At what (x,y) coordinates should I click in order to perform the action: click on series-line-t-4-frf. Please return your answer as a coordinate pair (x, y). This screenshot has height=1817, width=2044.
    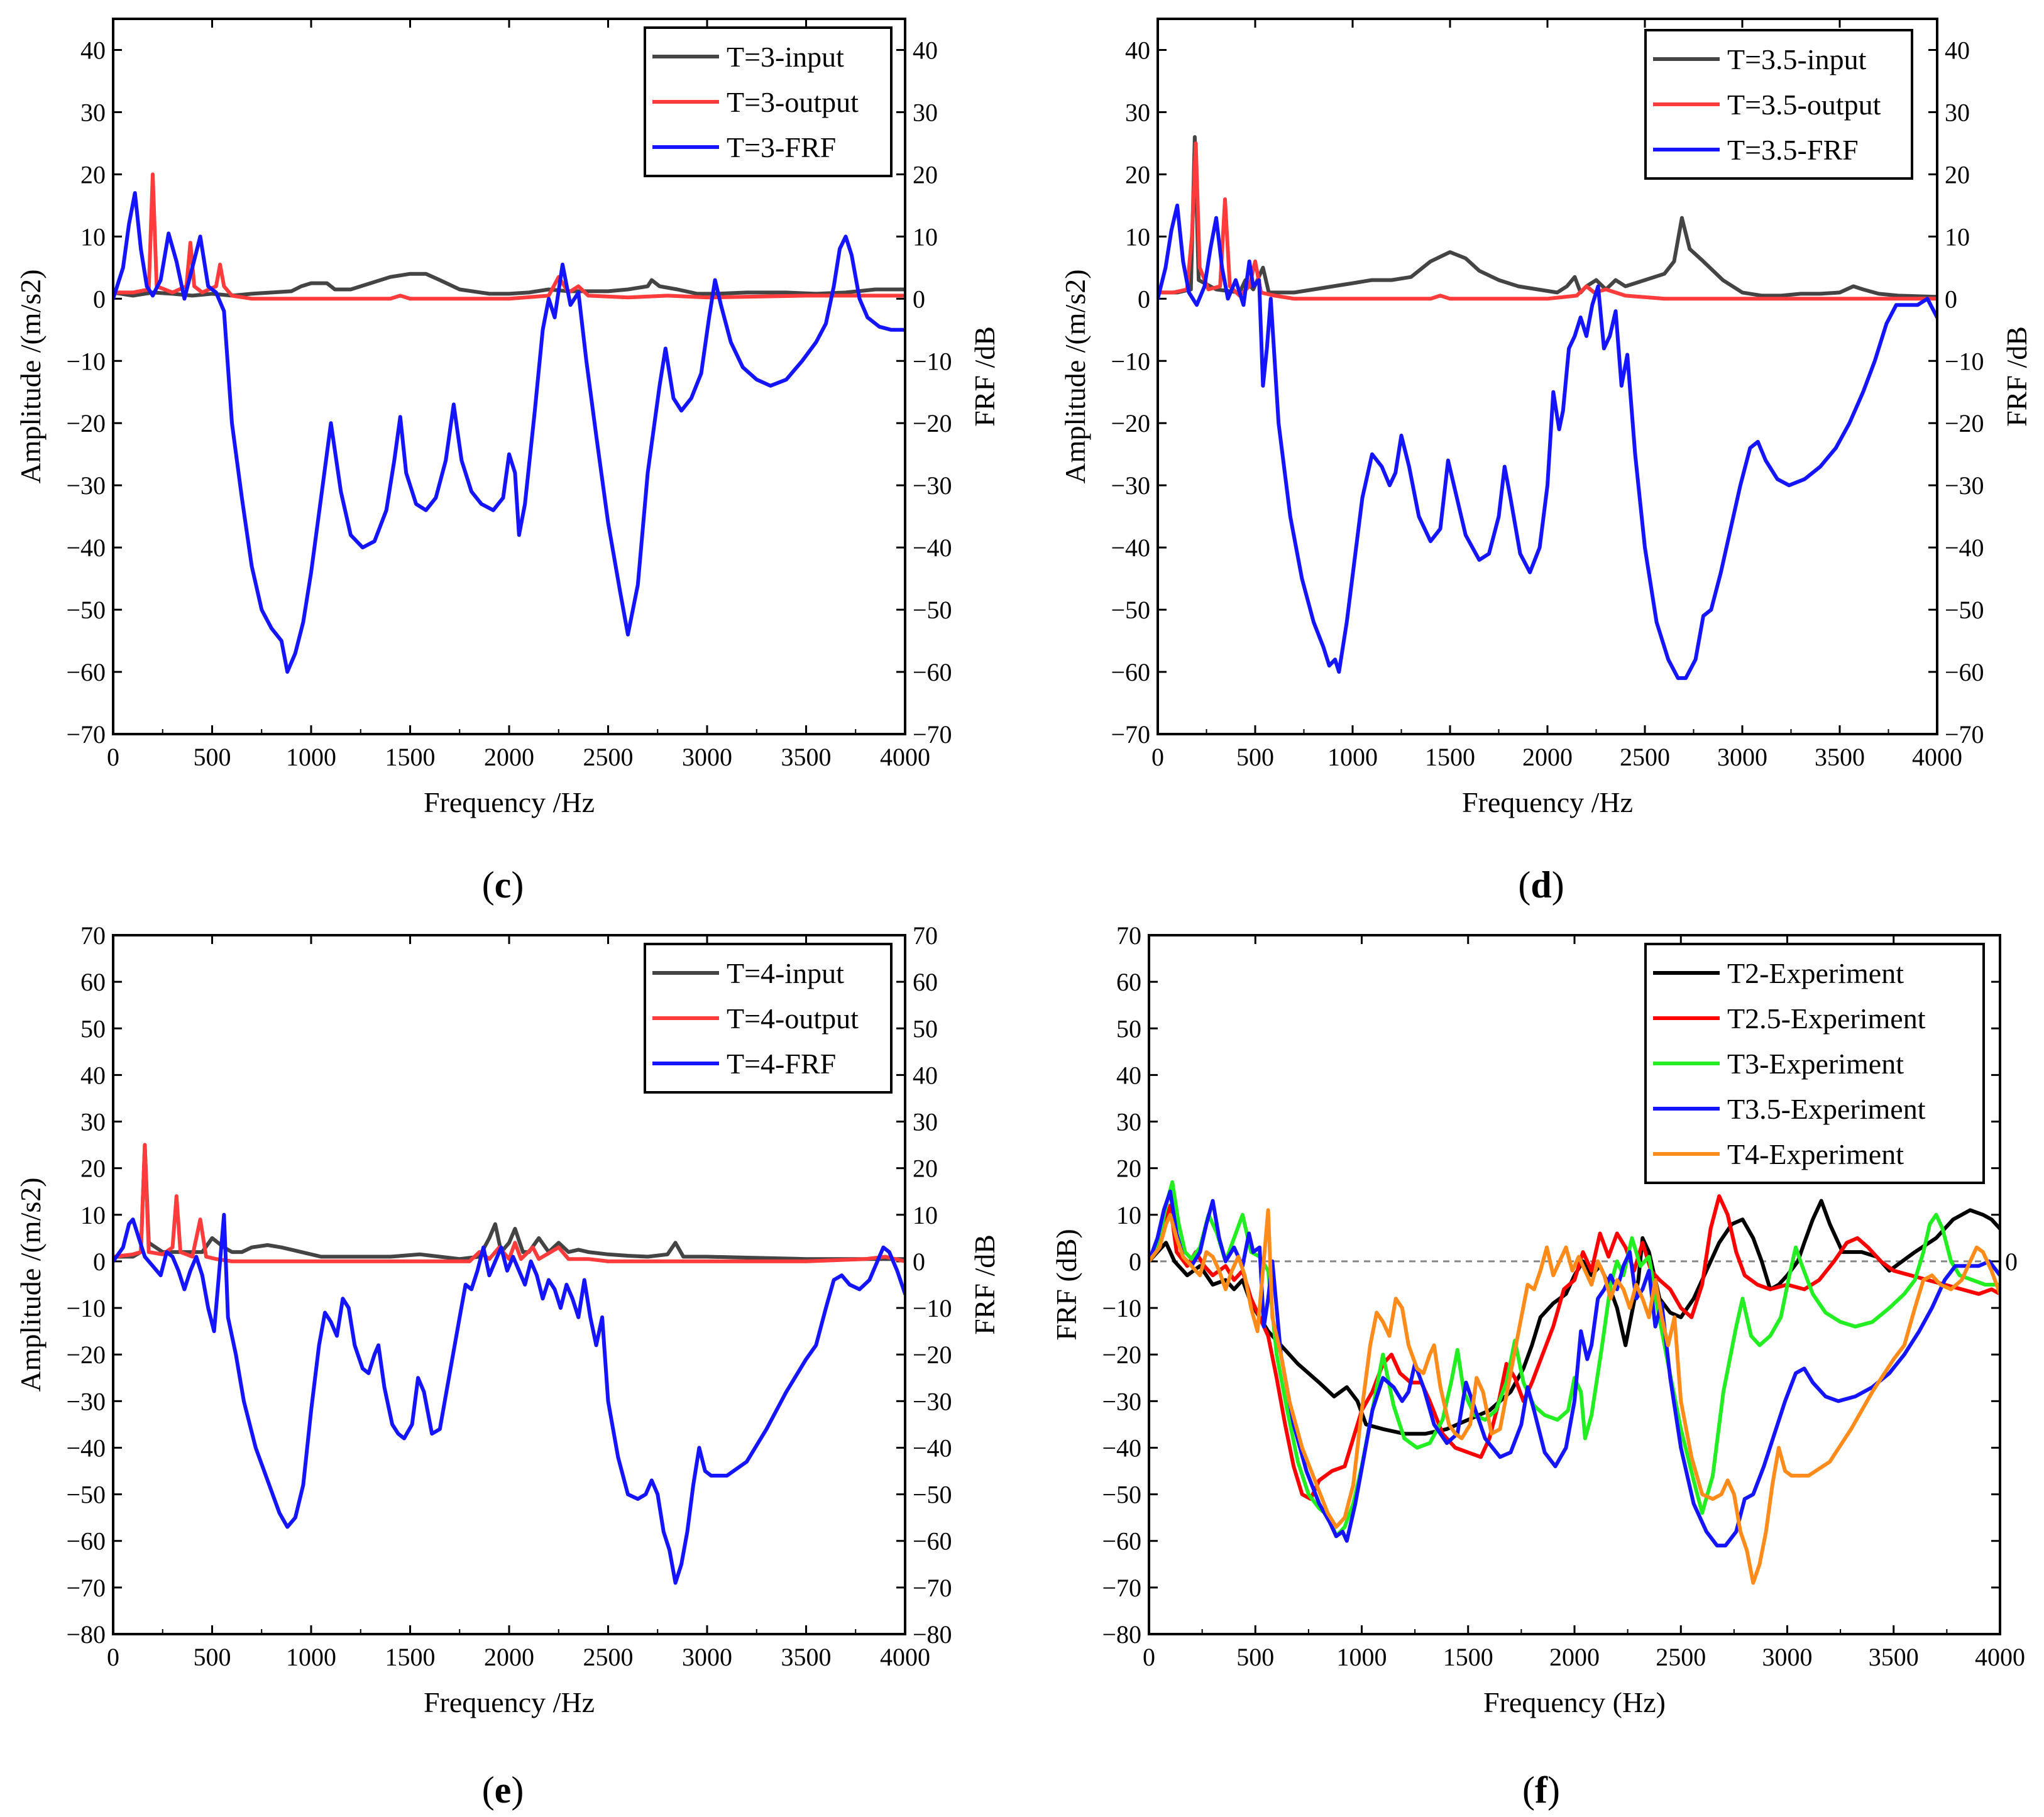
    Looking at the image, I should click on (509, 1398).